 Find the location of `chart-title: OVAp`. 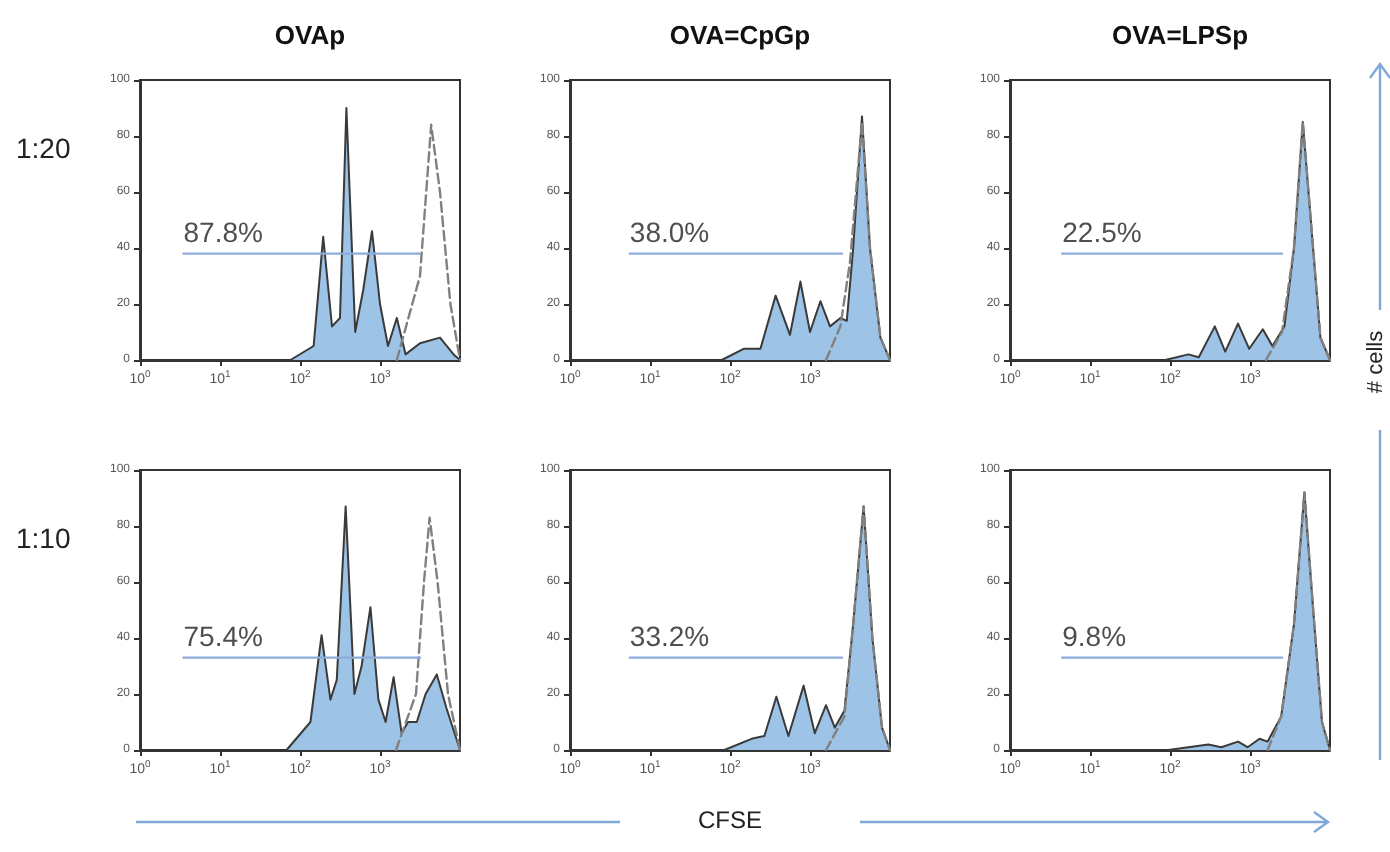

chart-title: OVAp is located at coordinates (310, 35).